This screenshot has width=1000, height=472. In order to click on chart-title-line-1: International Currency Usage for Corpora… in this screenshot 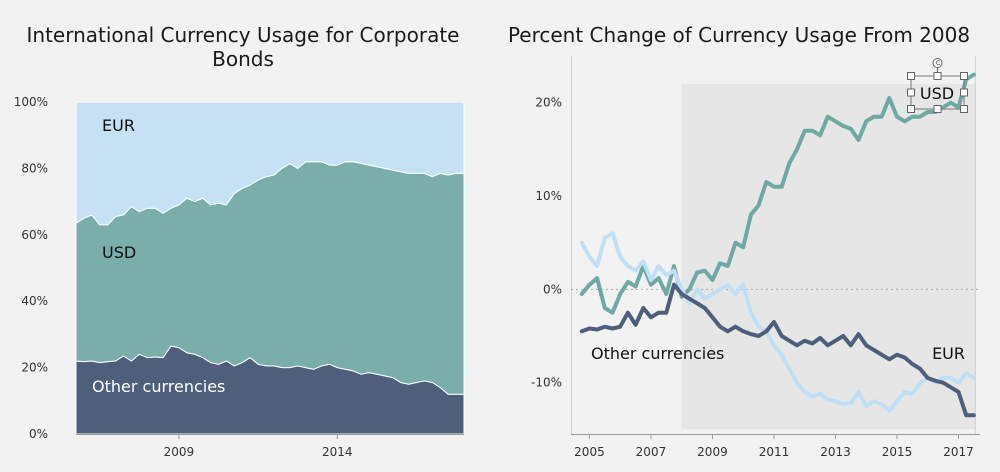, I will do `click(243, 35)`.